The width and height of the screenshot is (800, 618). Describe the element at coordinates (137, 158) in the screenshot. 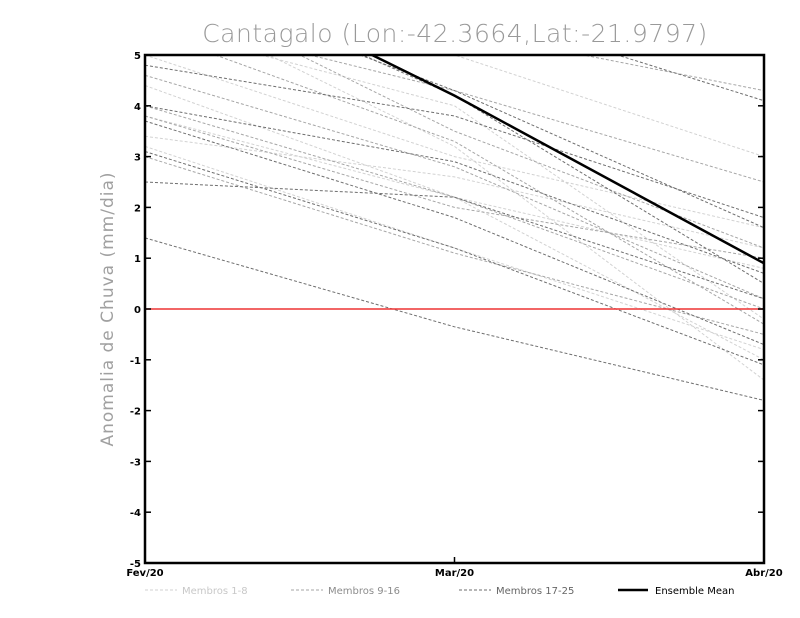

I see `y-tick-label: 3` at that location.